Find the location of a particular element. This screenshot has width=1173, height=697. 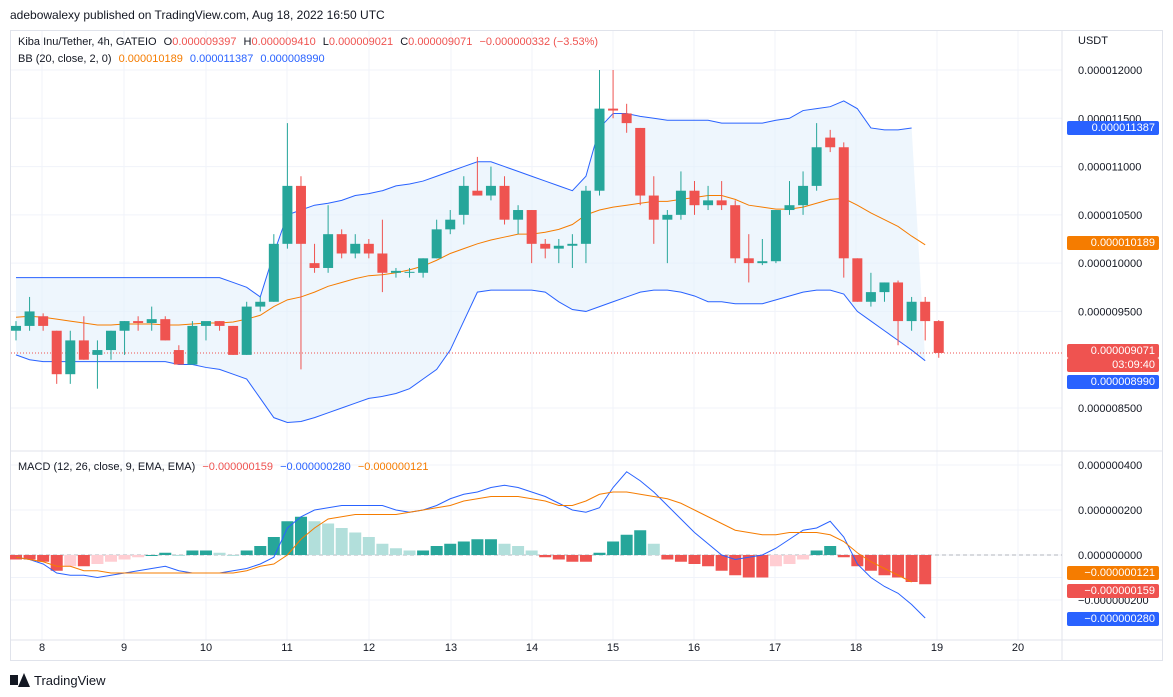

open-label: O is located at coordinates (168, 42).